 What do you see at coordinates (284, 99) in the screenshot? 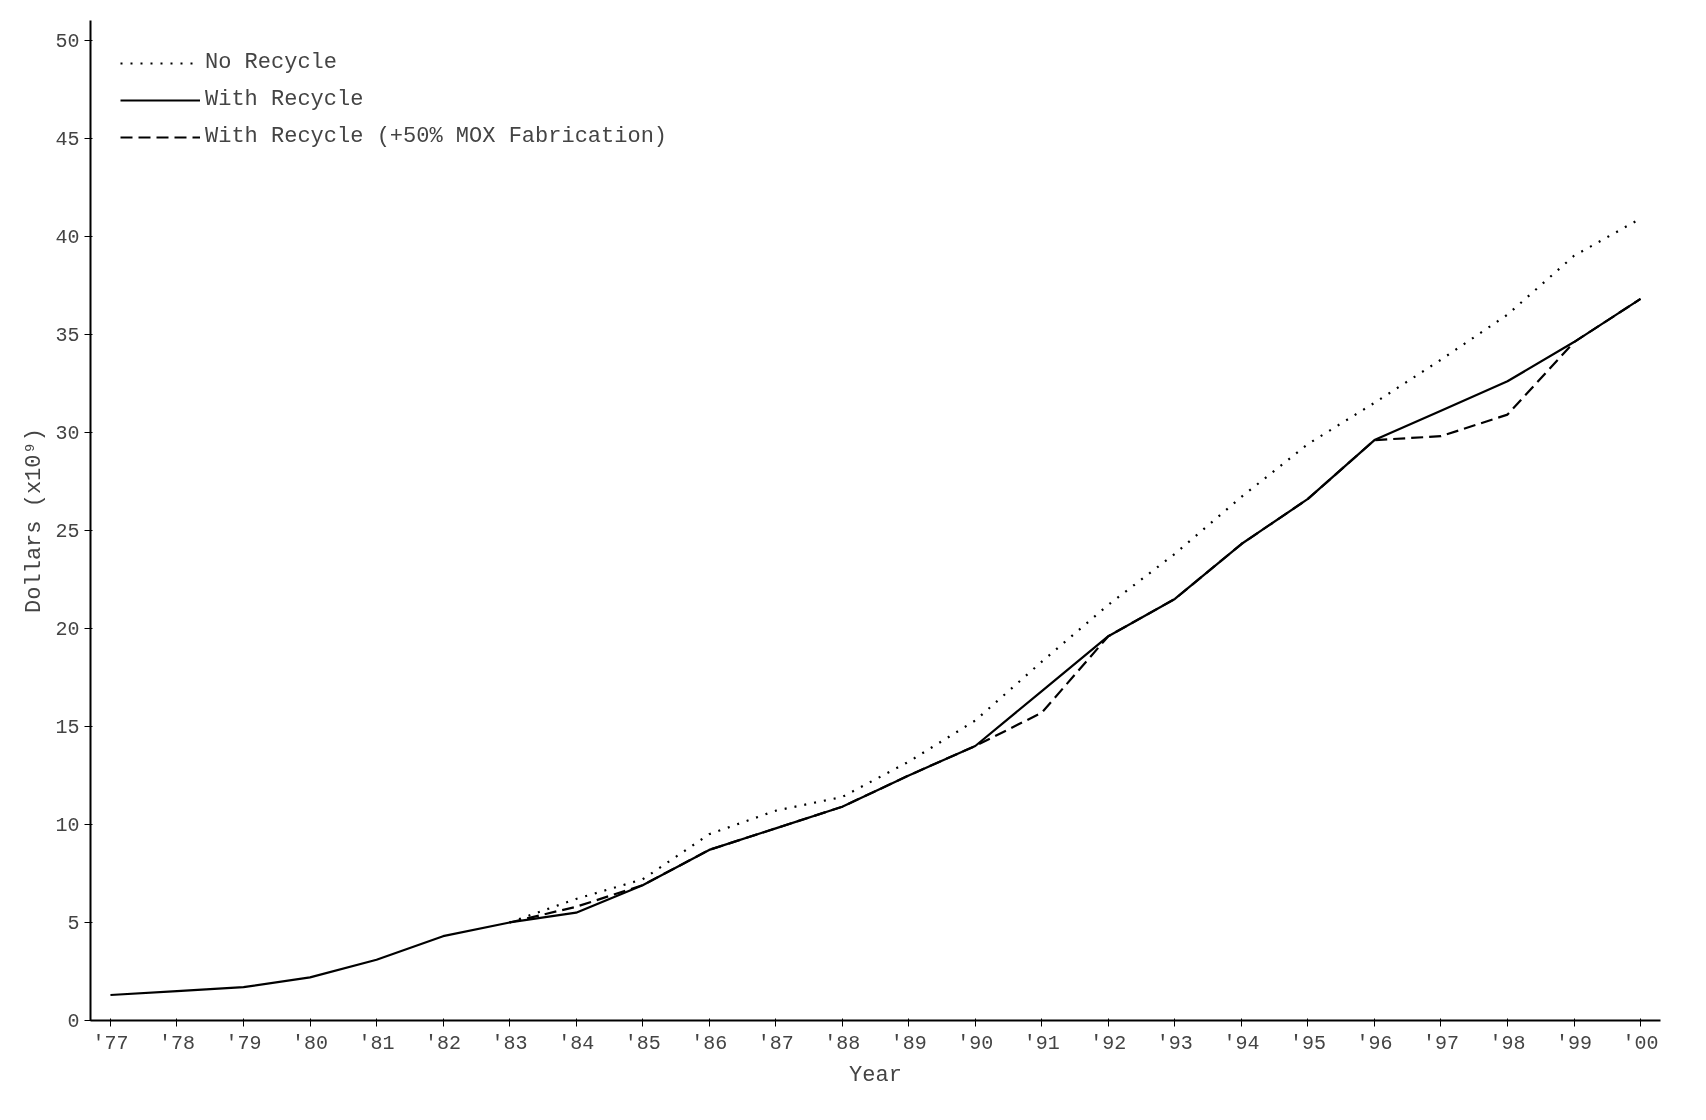
I see `legend-label: With Recycle` at bounding box center [284, 99].